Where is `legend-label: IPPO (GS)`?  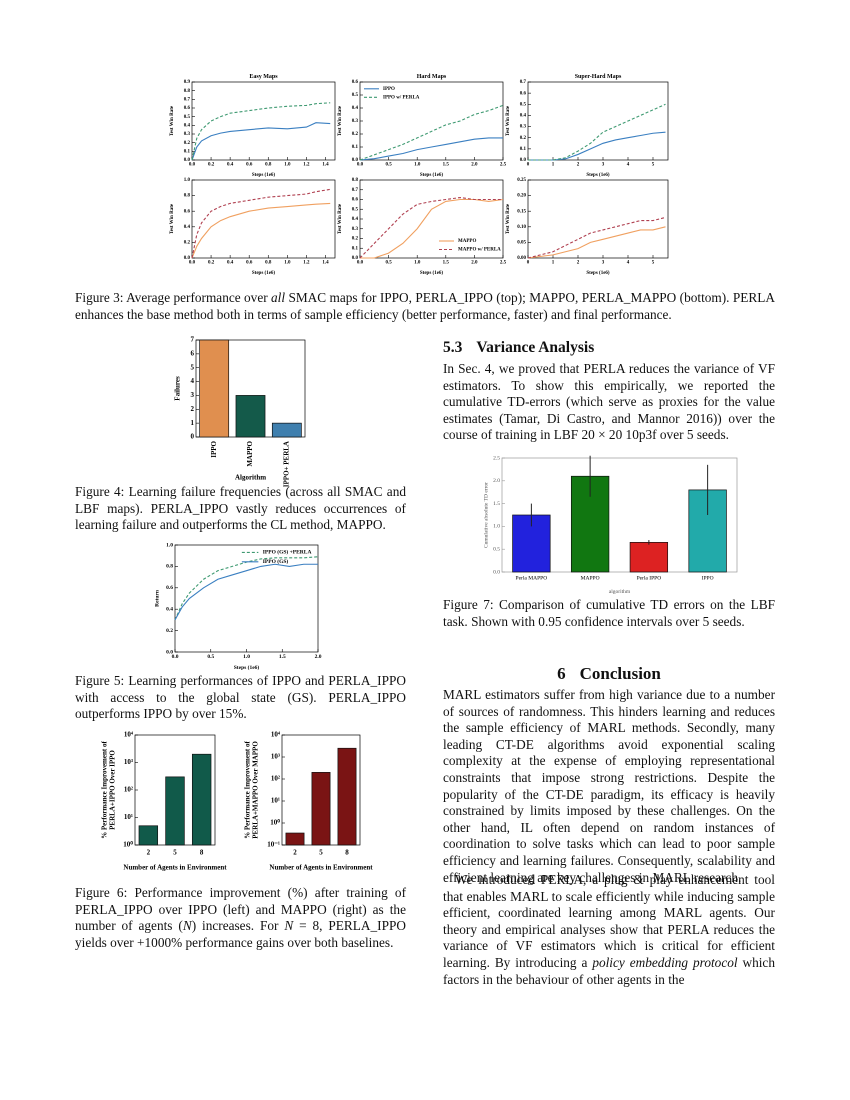
legend-label: IPPO (GS) is located at coordinates (276, 561).